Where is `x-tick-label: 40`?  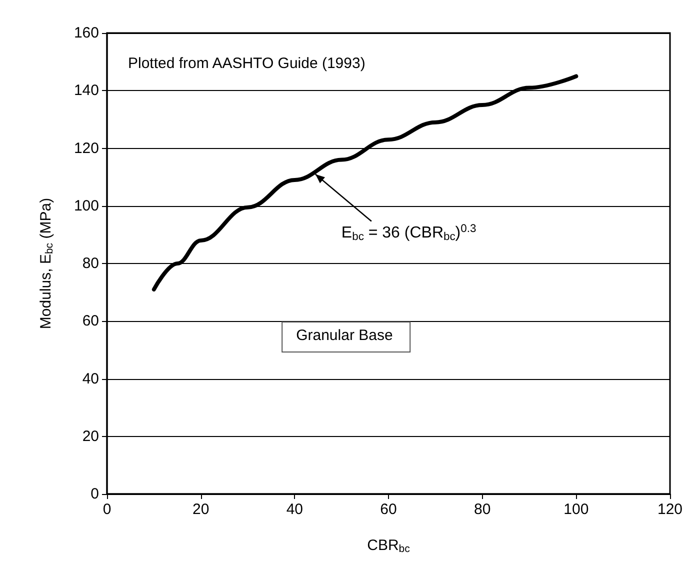
x-tick-label: 40 is located at coordinates (295, 509).